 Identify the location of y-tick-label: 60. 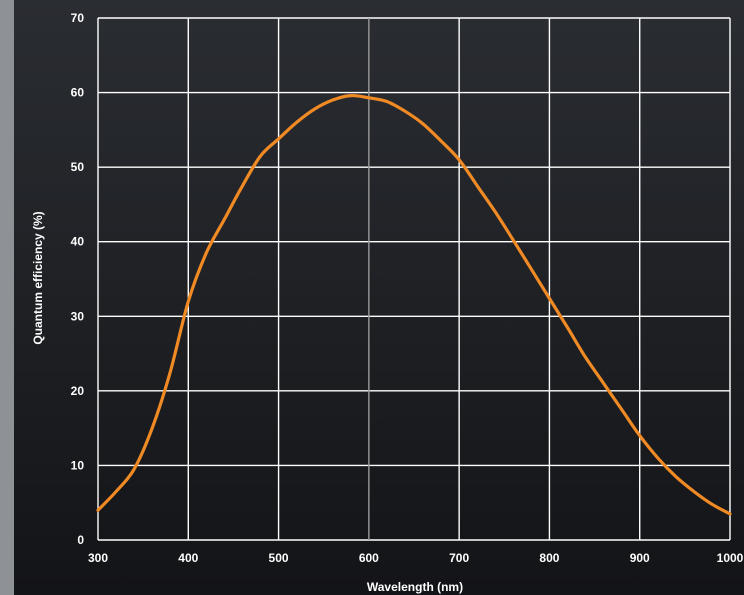
(78, 93).